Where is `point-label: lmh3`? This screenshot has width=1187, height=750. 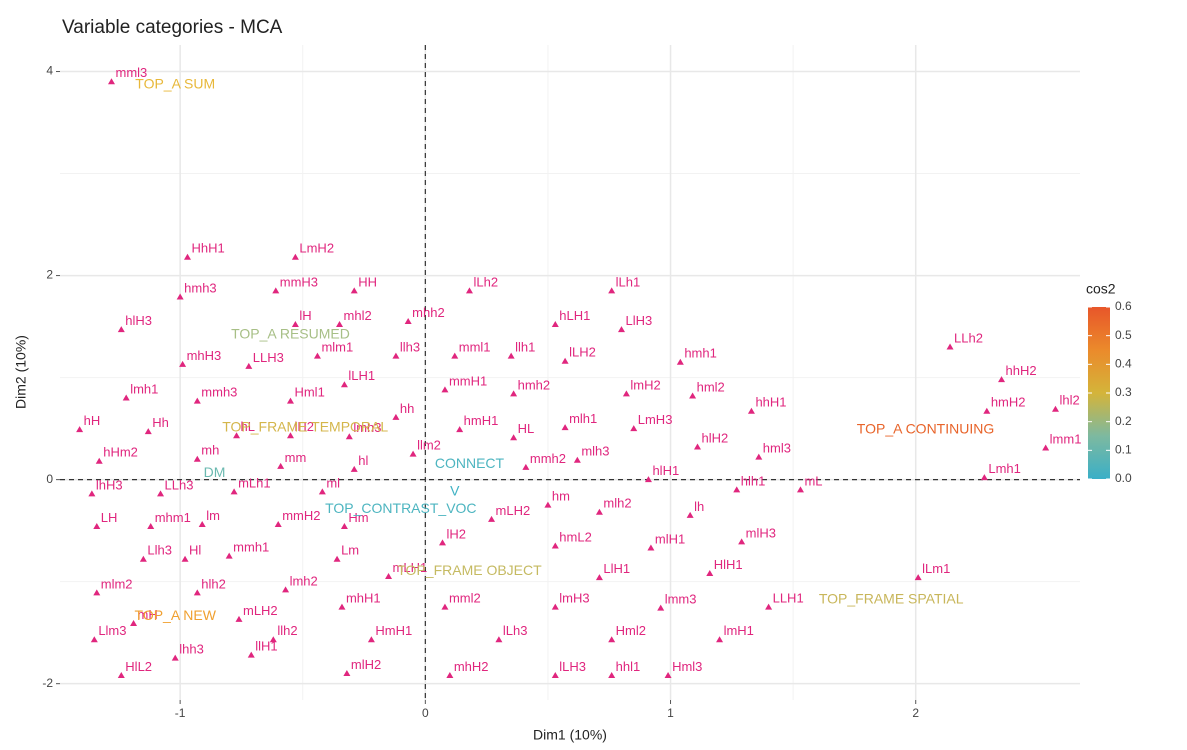 point-label: lmh3 is located at coordinates (367, 427).